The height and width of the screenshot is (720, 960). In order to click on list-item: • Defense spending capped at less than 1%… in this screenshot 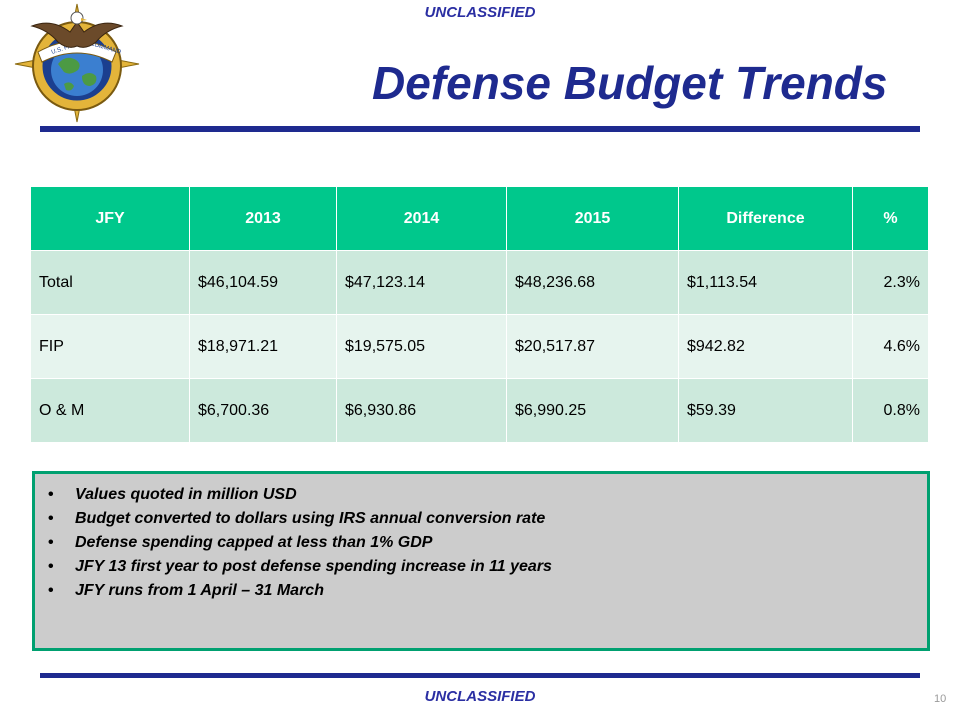, I will do `click(486, 543)`.